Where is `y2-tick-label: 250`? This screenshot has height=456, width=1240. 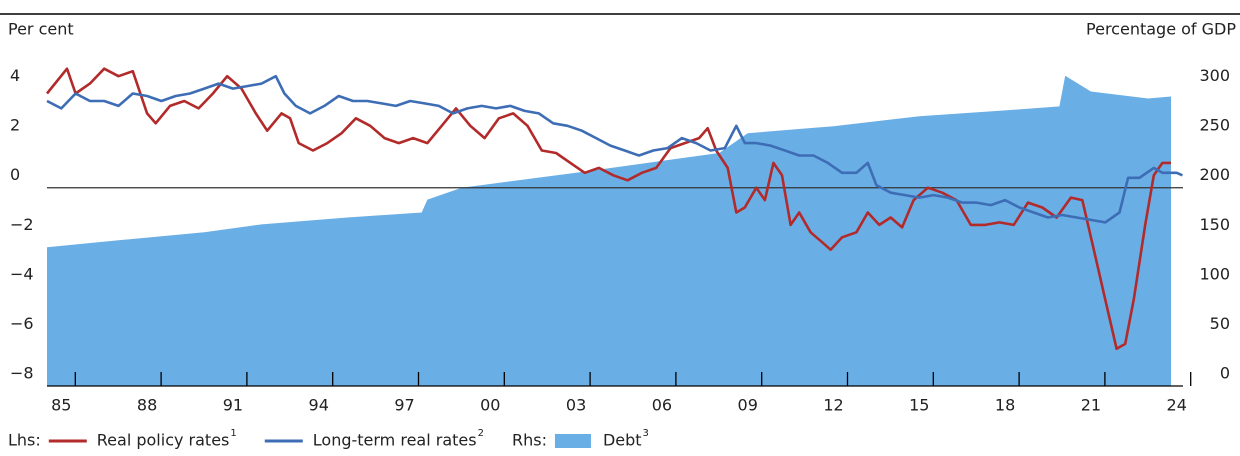
y2-tick-label: 250 is located at coordinates (1214, 125).